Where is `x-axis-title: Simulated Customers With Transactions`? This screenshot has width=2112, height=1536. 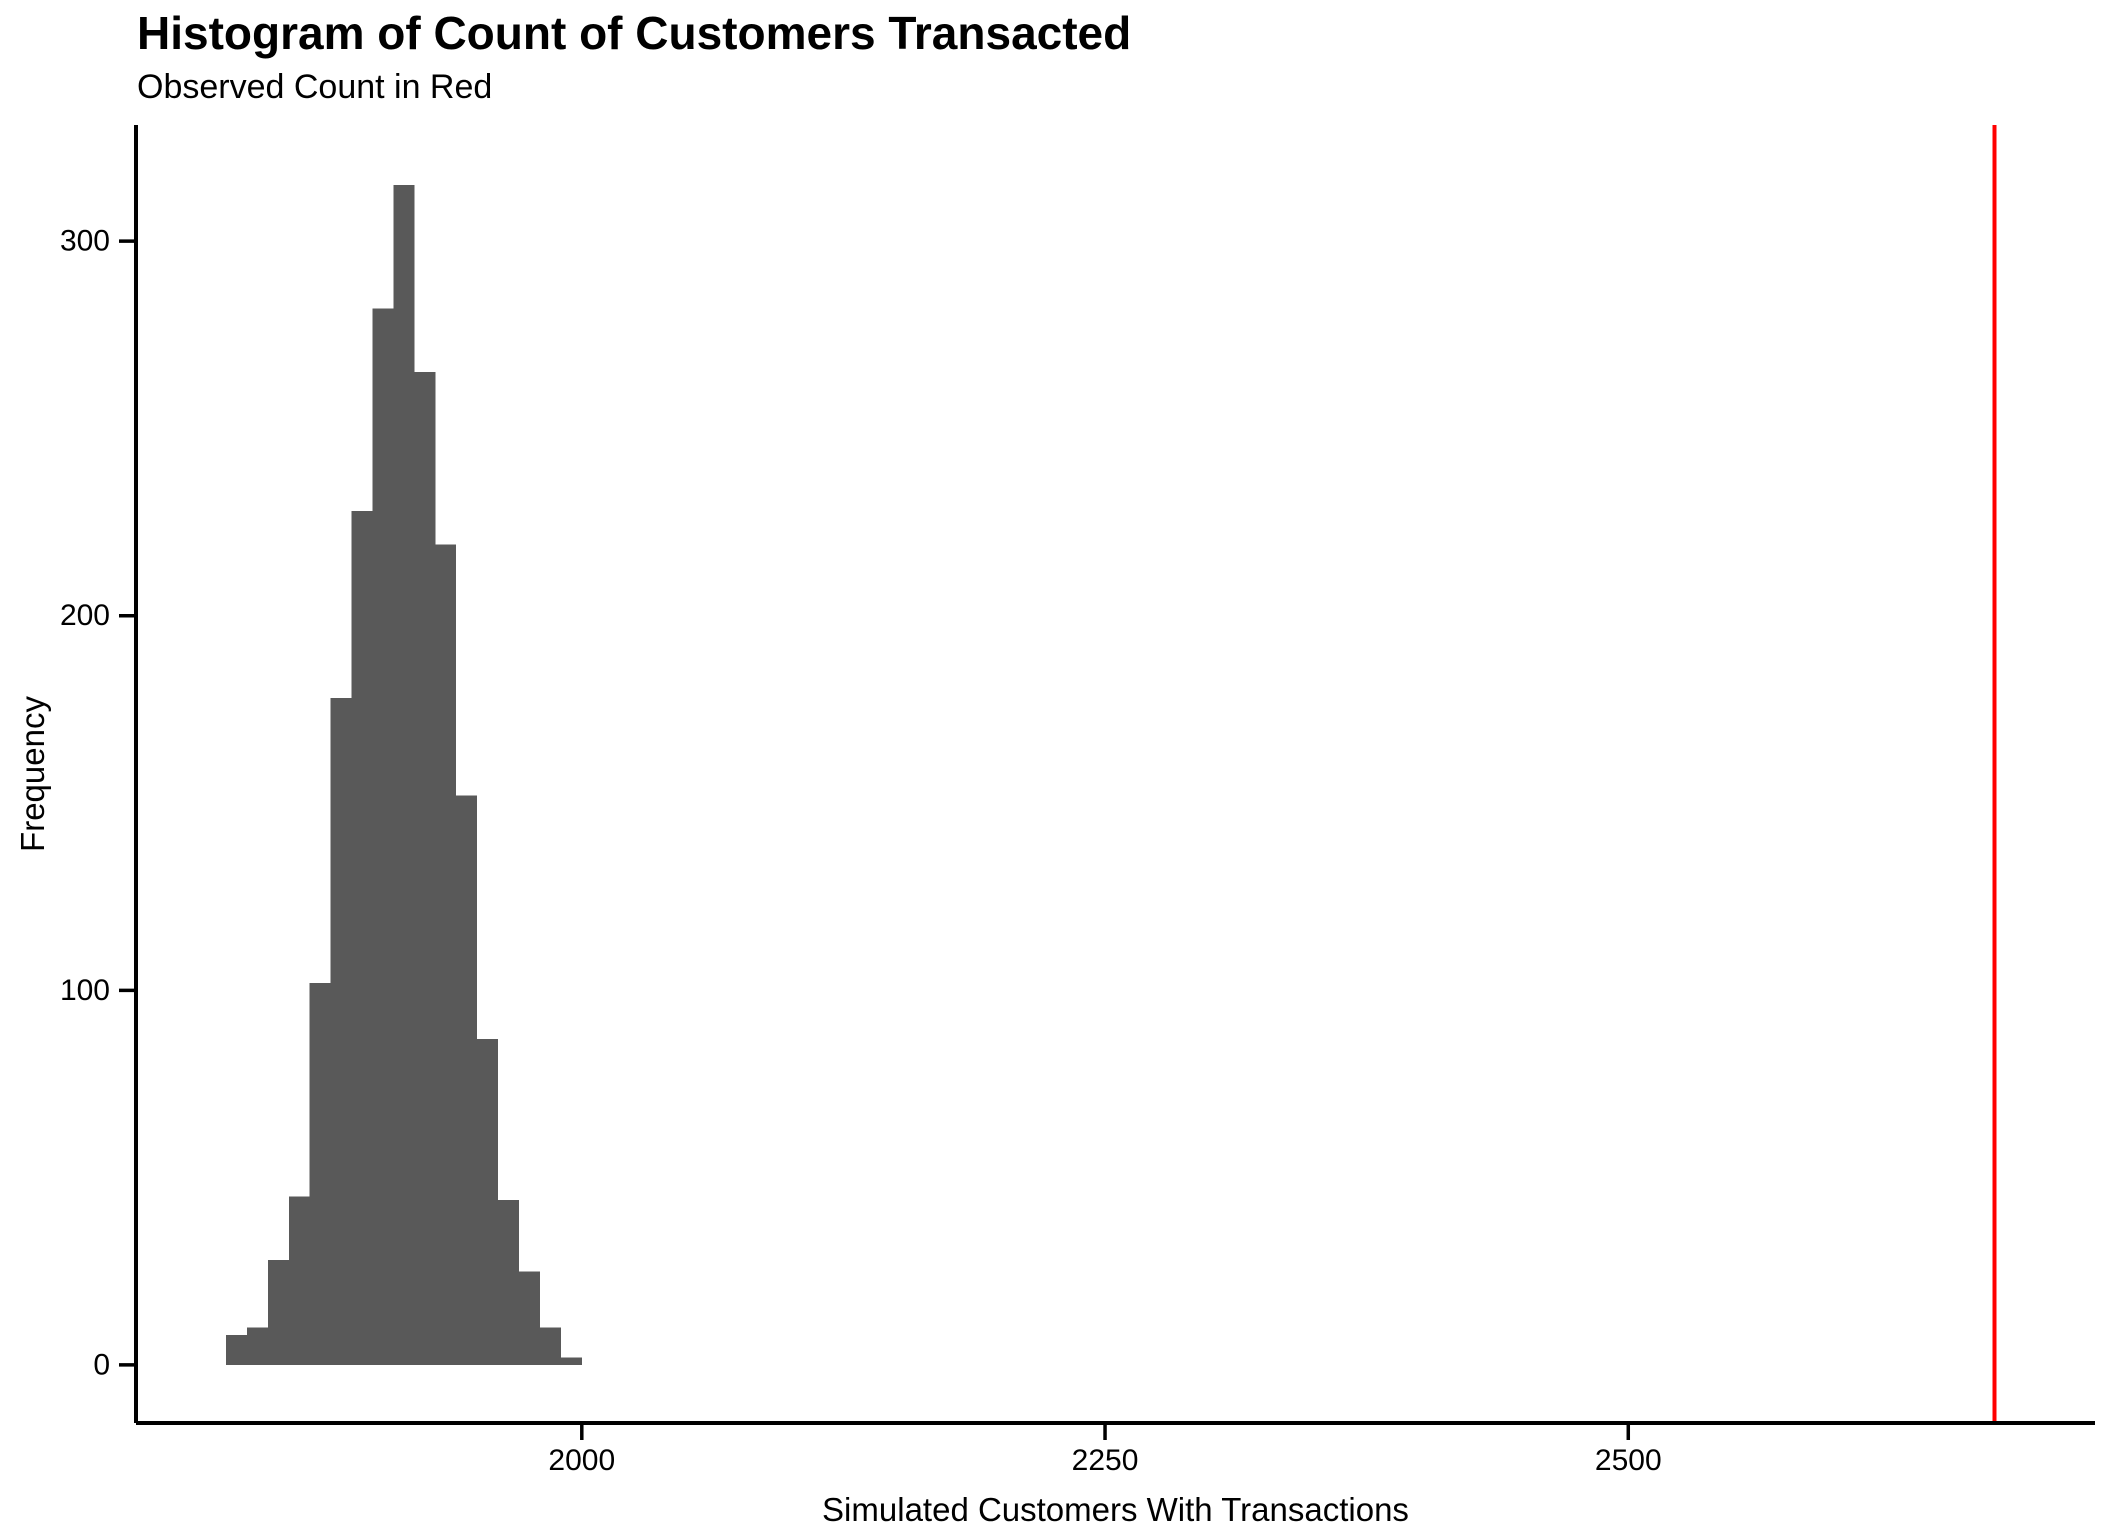
x-axis-title: Simulated Customers With Transactions is located at coordinates (1115, 1509).